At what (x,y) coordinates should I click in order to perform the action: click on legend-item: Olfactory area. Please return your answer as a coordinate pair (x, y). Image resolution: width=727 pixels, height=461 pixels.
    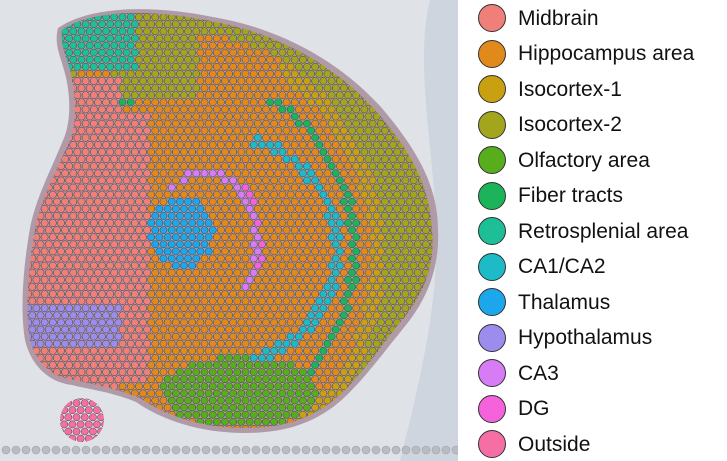
    Looking at the image, I should click on (602, 160).